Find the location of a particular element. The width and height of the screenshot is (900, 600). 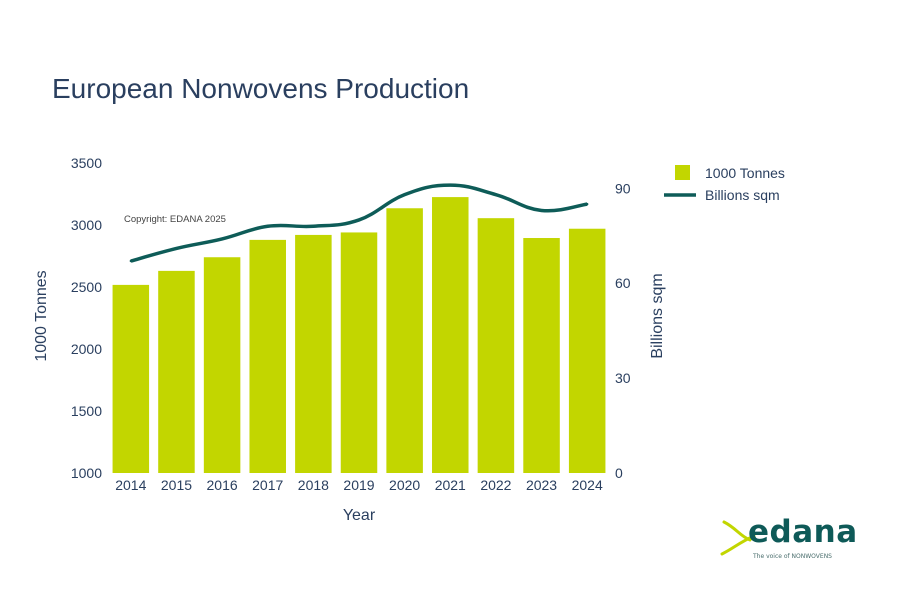

y-axis-label: 1000 Tonnes is located at coordinates (41, 315).